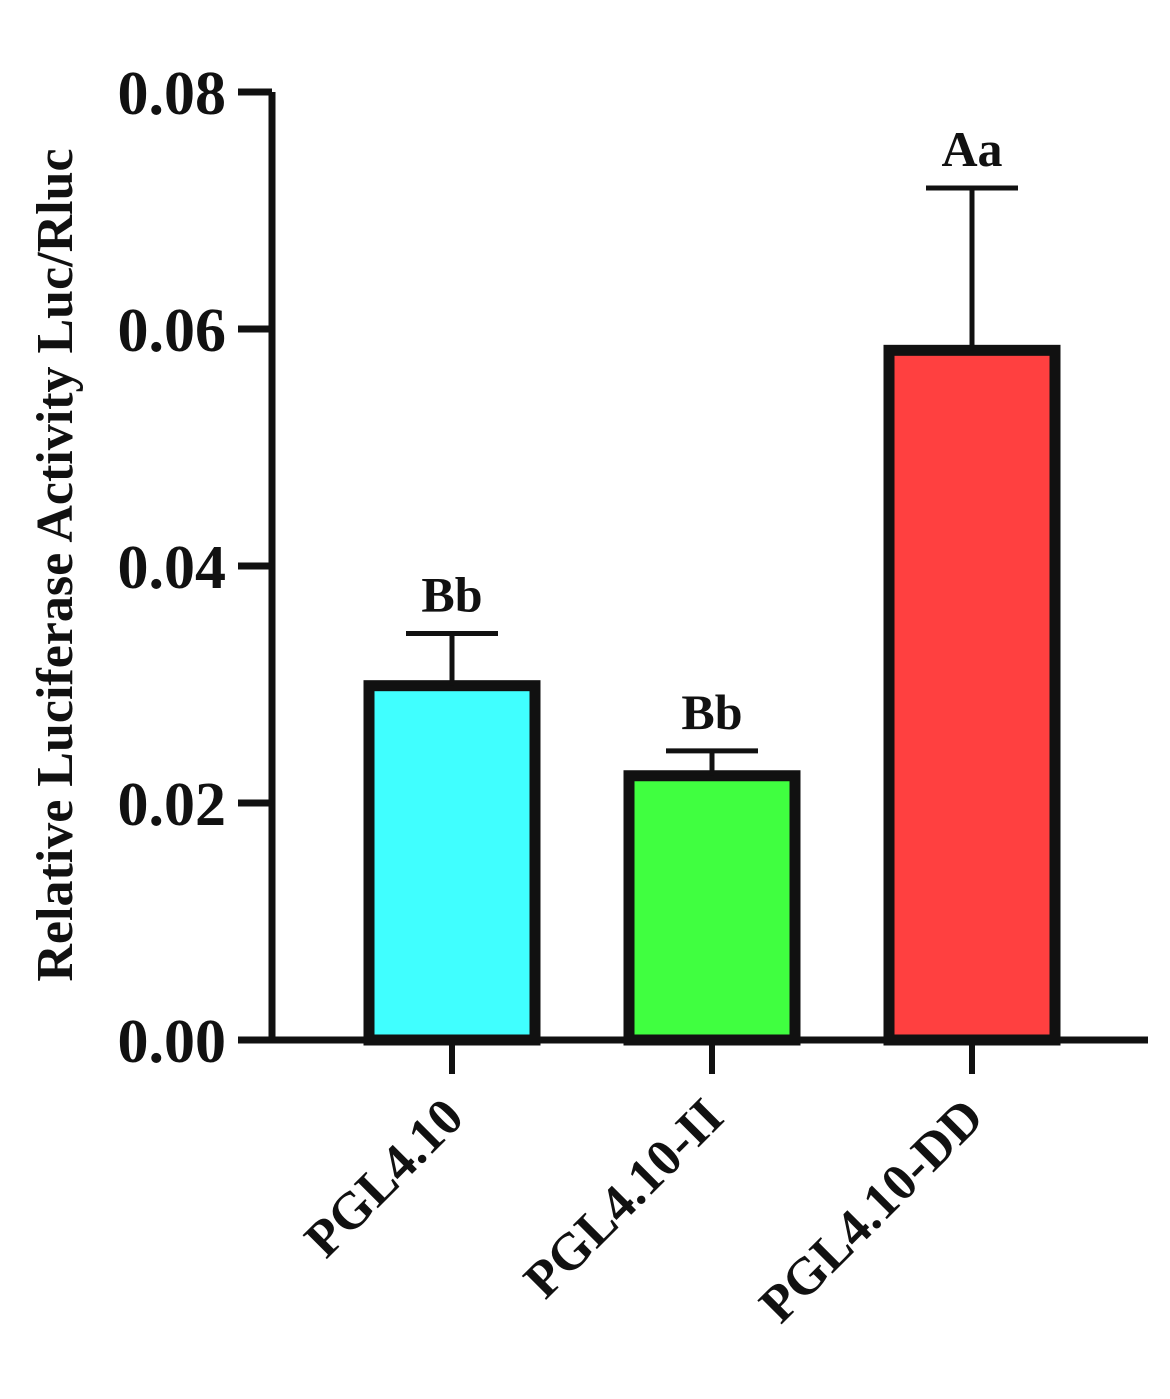 The height and width of the screenshot is (1399, 1170). Describe the element at coordinates (172, 1042) in the screenshot. I see `y-tick-label-0: 0.00` at that location.